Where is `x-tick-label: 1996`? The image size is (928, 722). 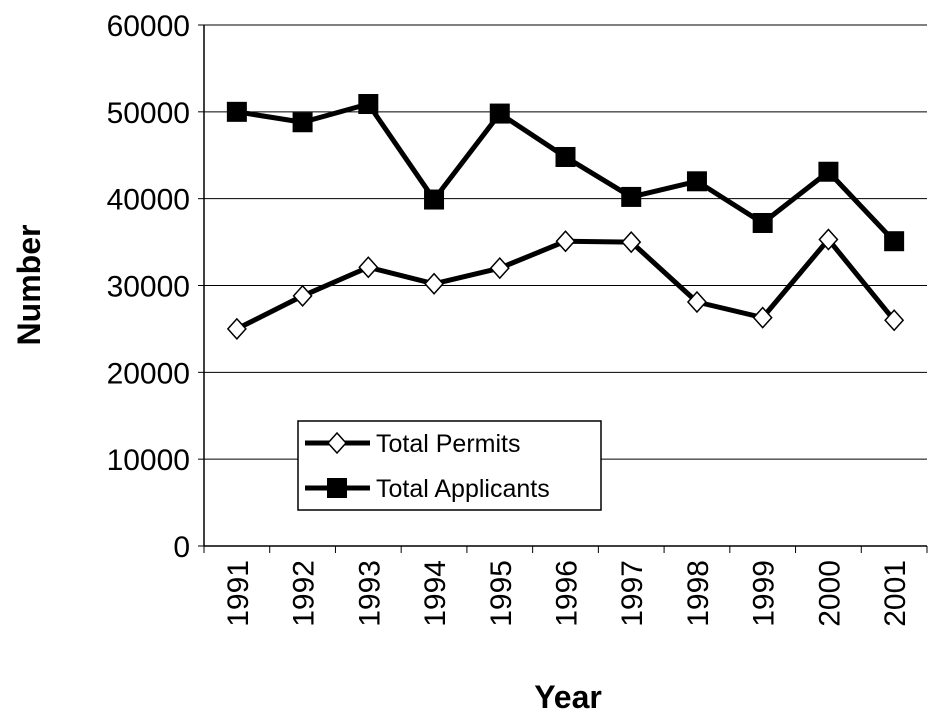 x-tick-label: 1996 is located at coordinates (567, 593).